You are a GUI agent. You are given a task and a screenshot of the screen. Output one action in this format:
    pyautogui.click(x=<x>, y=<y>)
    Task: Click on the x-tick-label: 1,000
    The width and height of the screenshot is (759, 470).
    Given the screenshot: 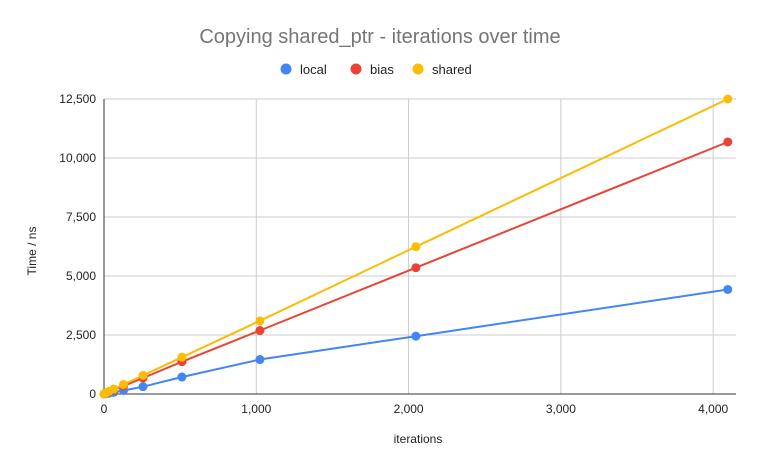 What is the action you would take?
    pyautogui.click(x=256, y=409)
    